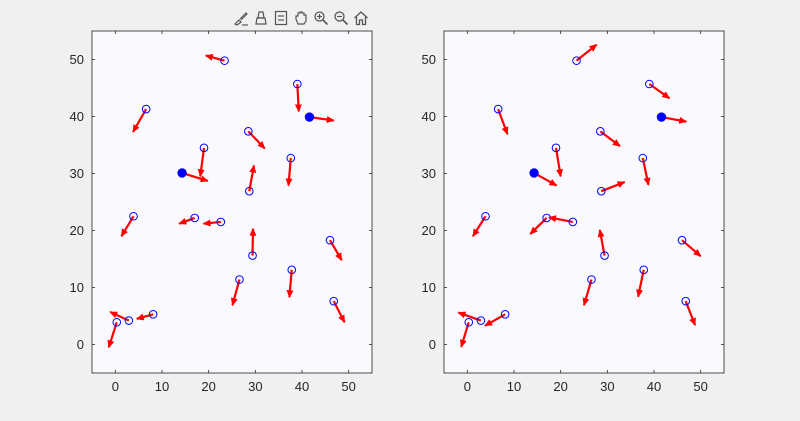 The image size is (800, 421). Describe the element at coordinates (360, 18) in the screenshot. I see `home-icon` at that location.